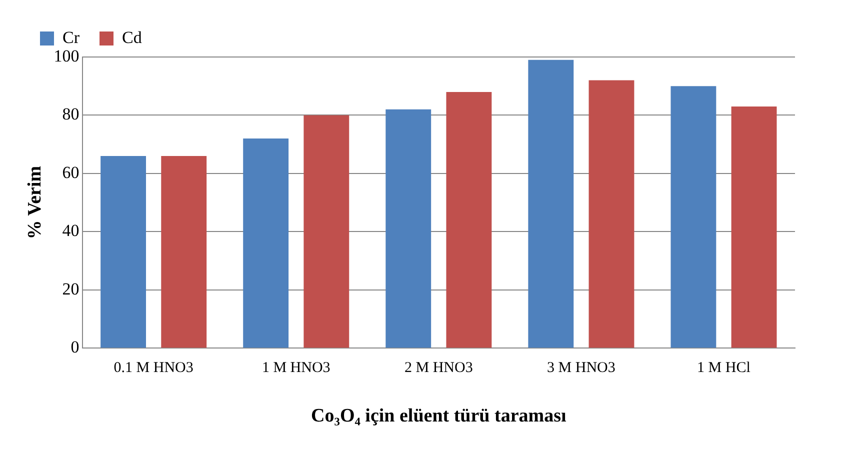  Describe the element at coordinates (67, 56) in the screenshot. I see `y-tick-label: 100` at that location.